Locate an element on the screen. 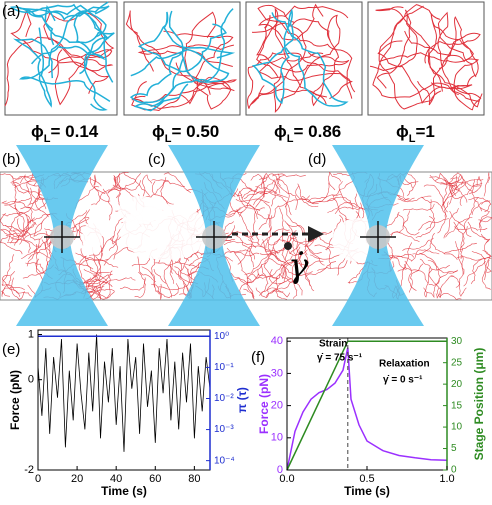 The image size is (492, 505). void is located at coordinates (140, 210).